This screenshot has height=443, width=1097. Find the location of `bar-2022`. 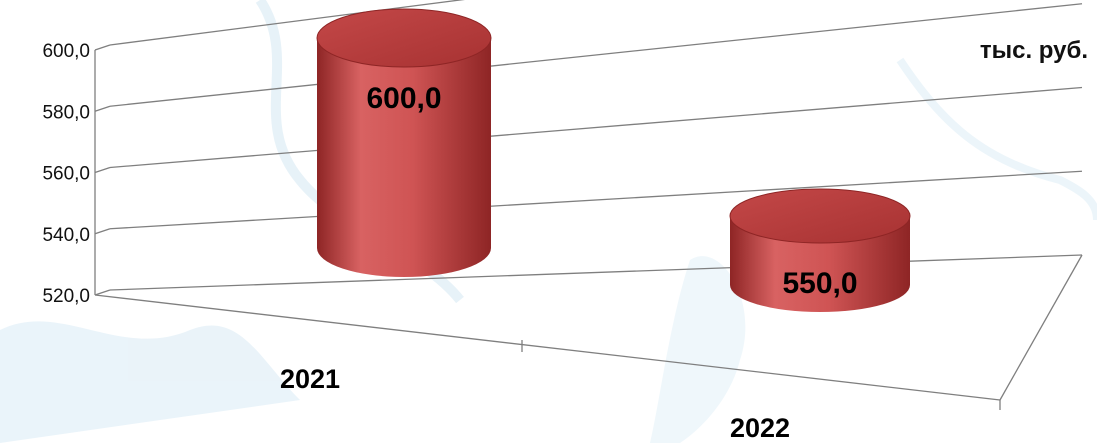

bar-2022 is located at coordinates (820, 250).